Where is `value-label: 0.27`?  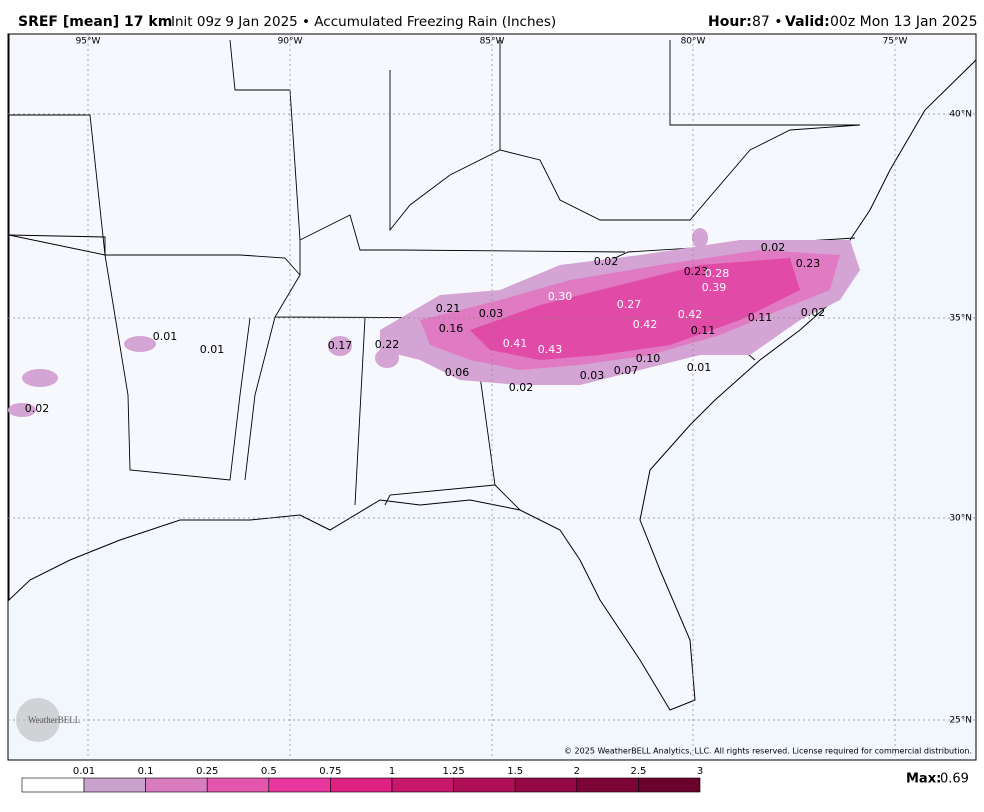 value-label: 0.27 is located at coordinates (629, 304).